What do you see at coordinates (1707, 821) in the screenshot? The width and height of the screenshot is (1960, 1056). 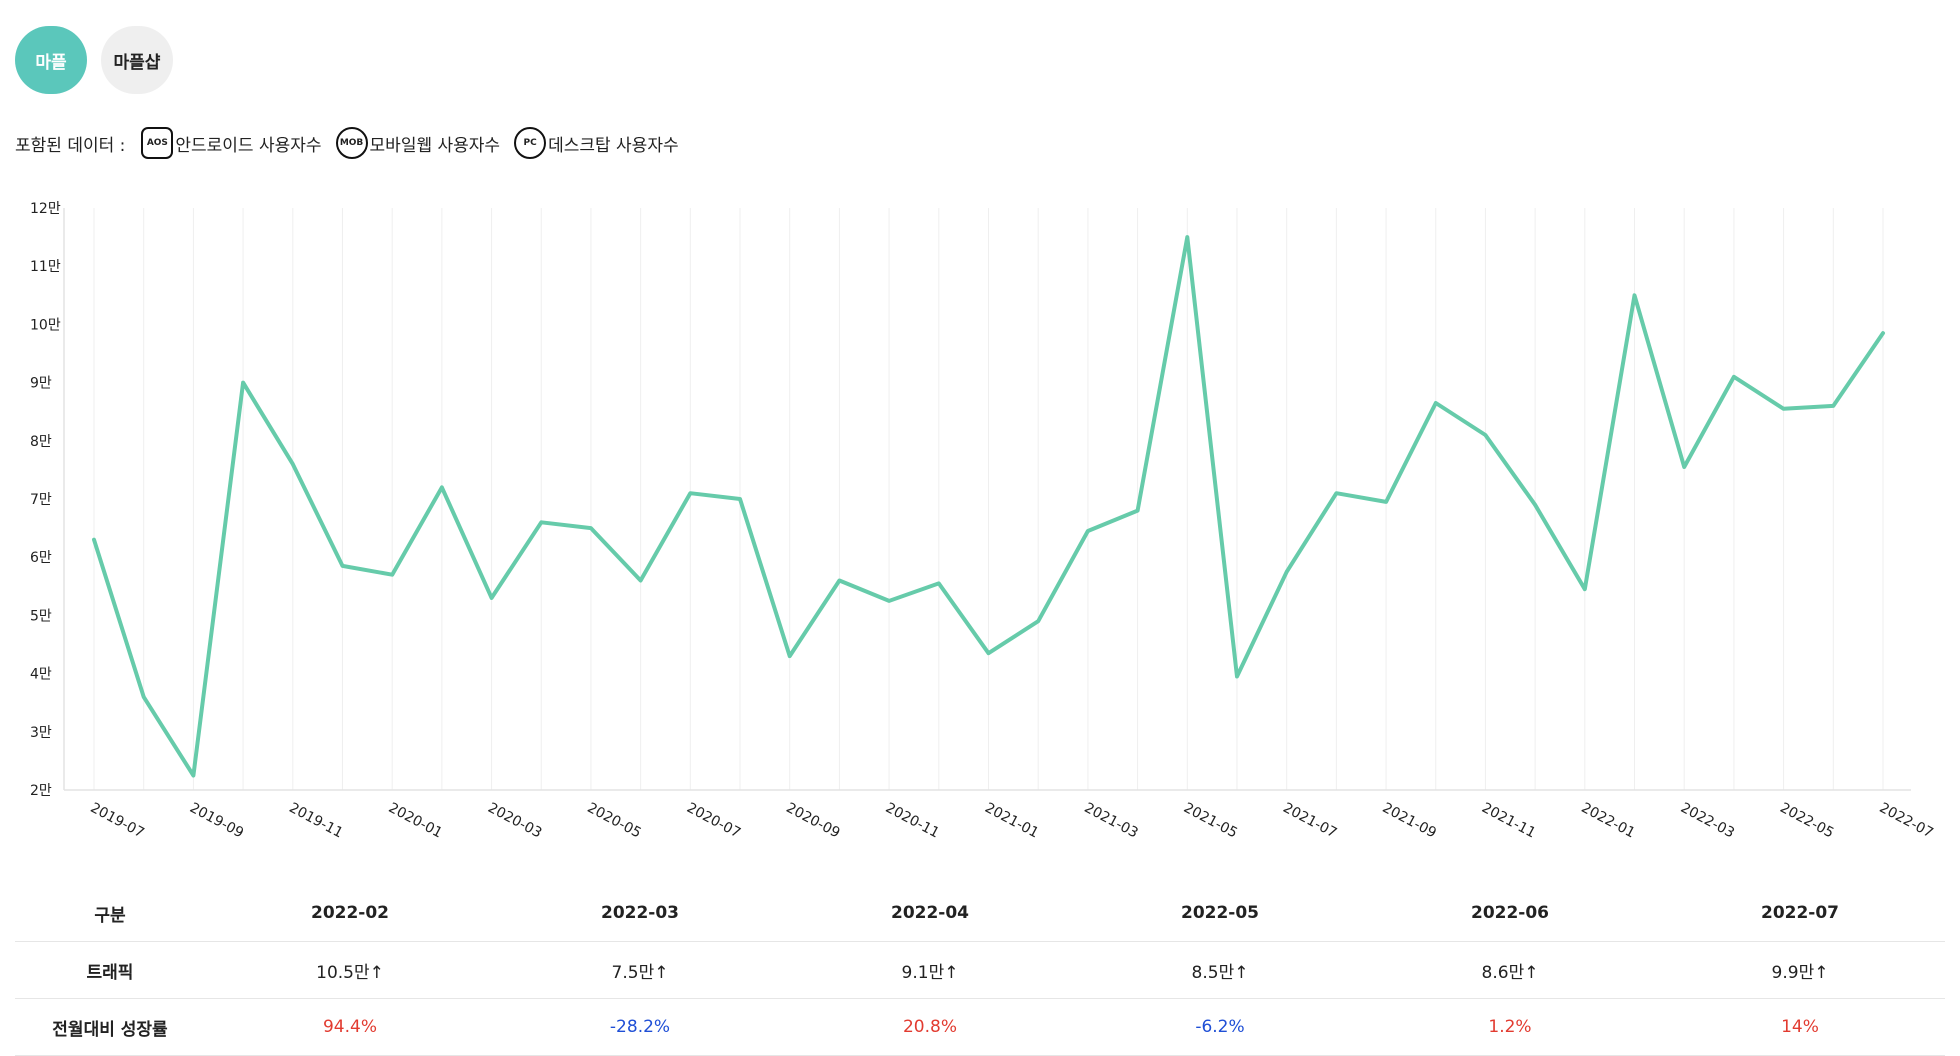 I see `x-tick-label: 2022-03` at bounding box center [1707, 821].